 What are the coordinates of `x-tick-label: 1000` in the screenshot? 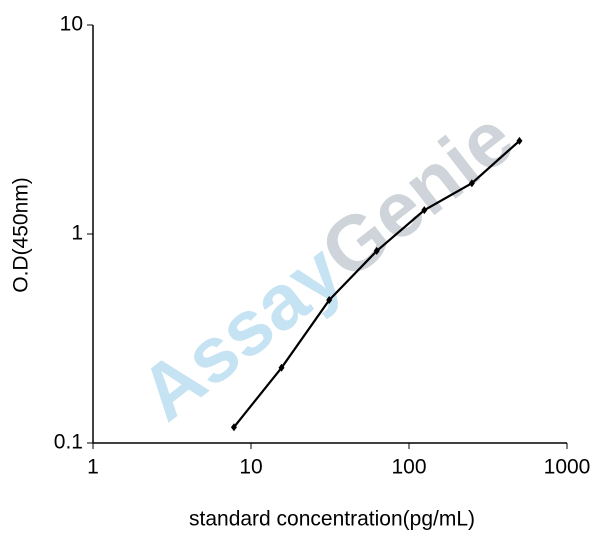 It's located at (567, 467).